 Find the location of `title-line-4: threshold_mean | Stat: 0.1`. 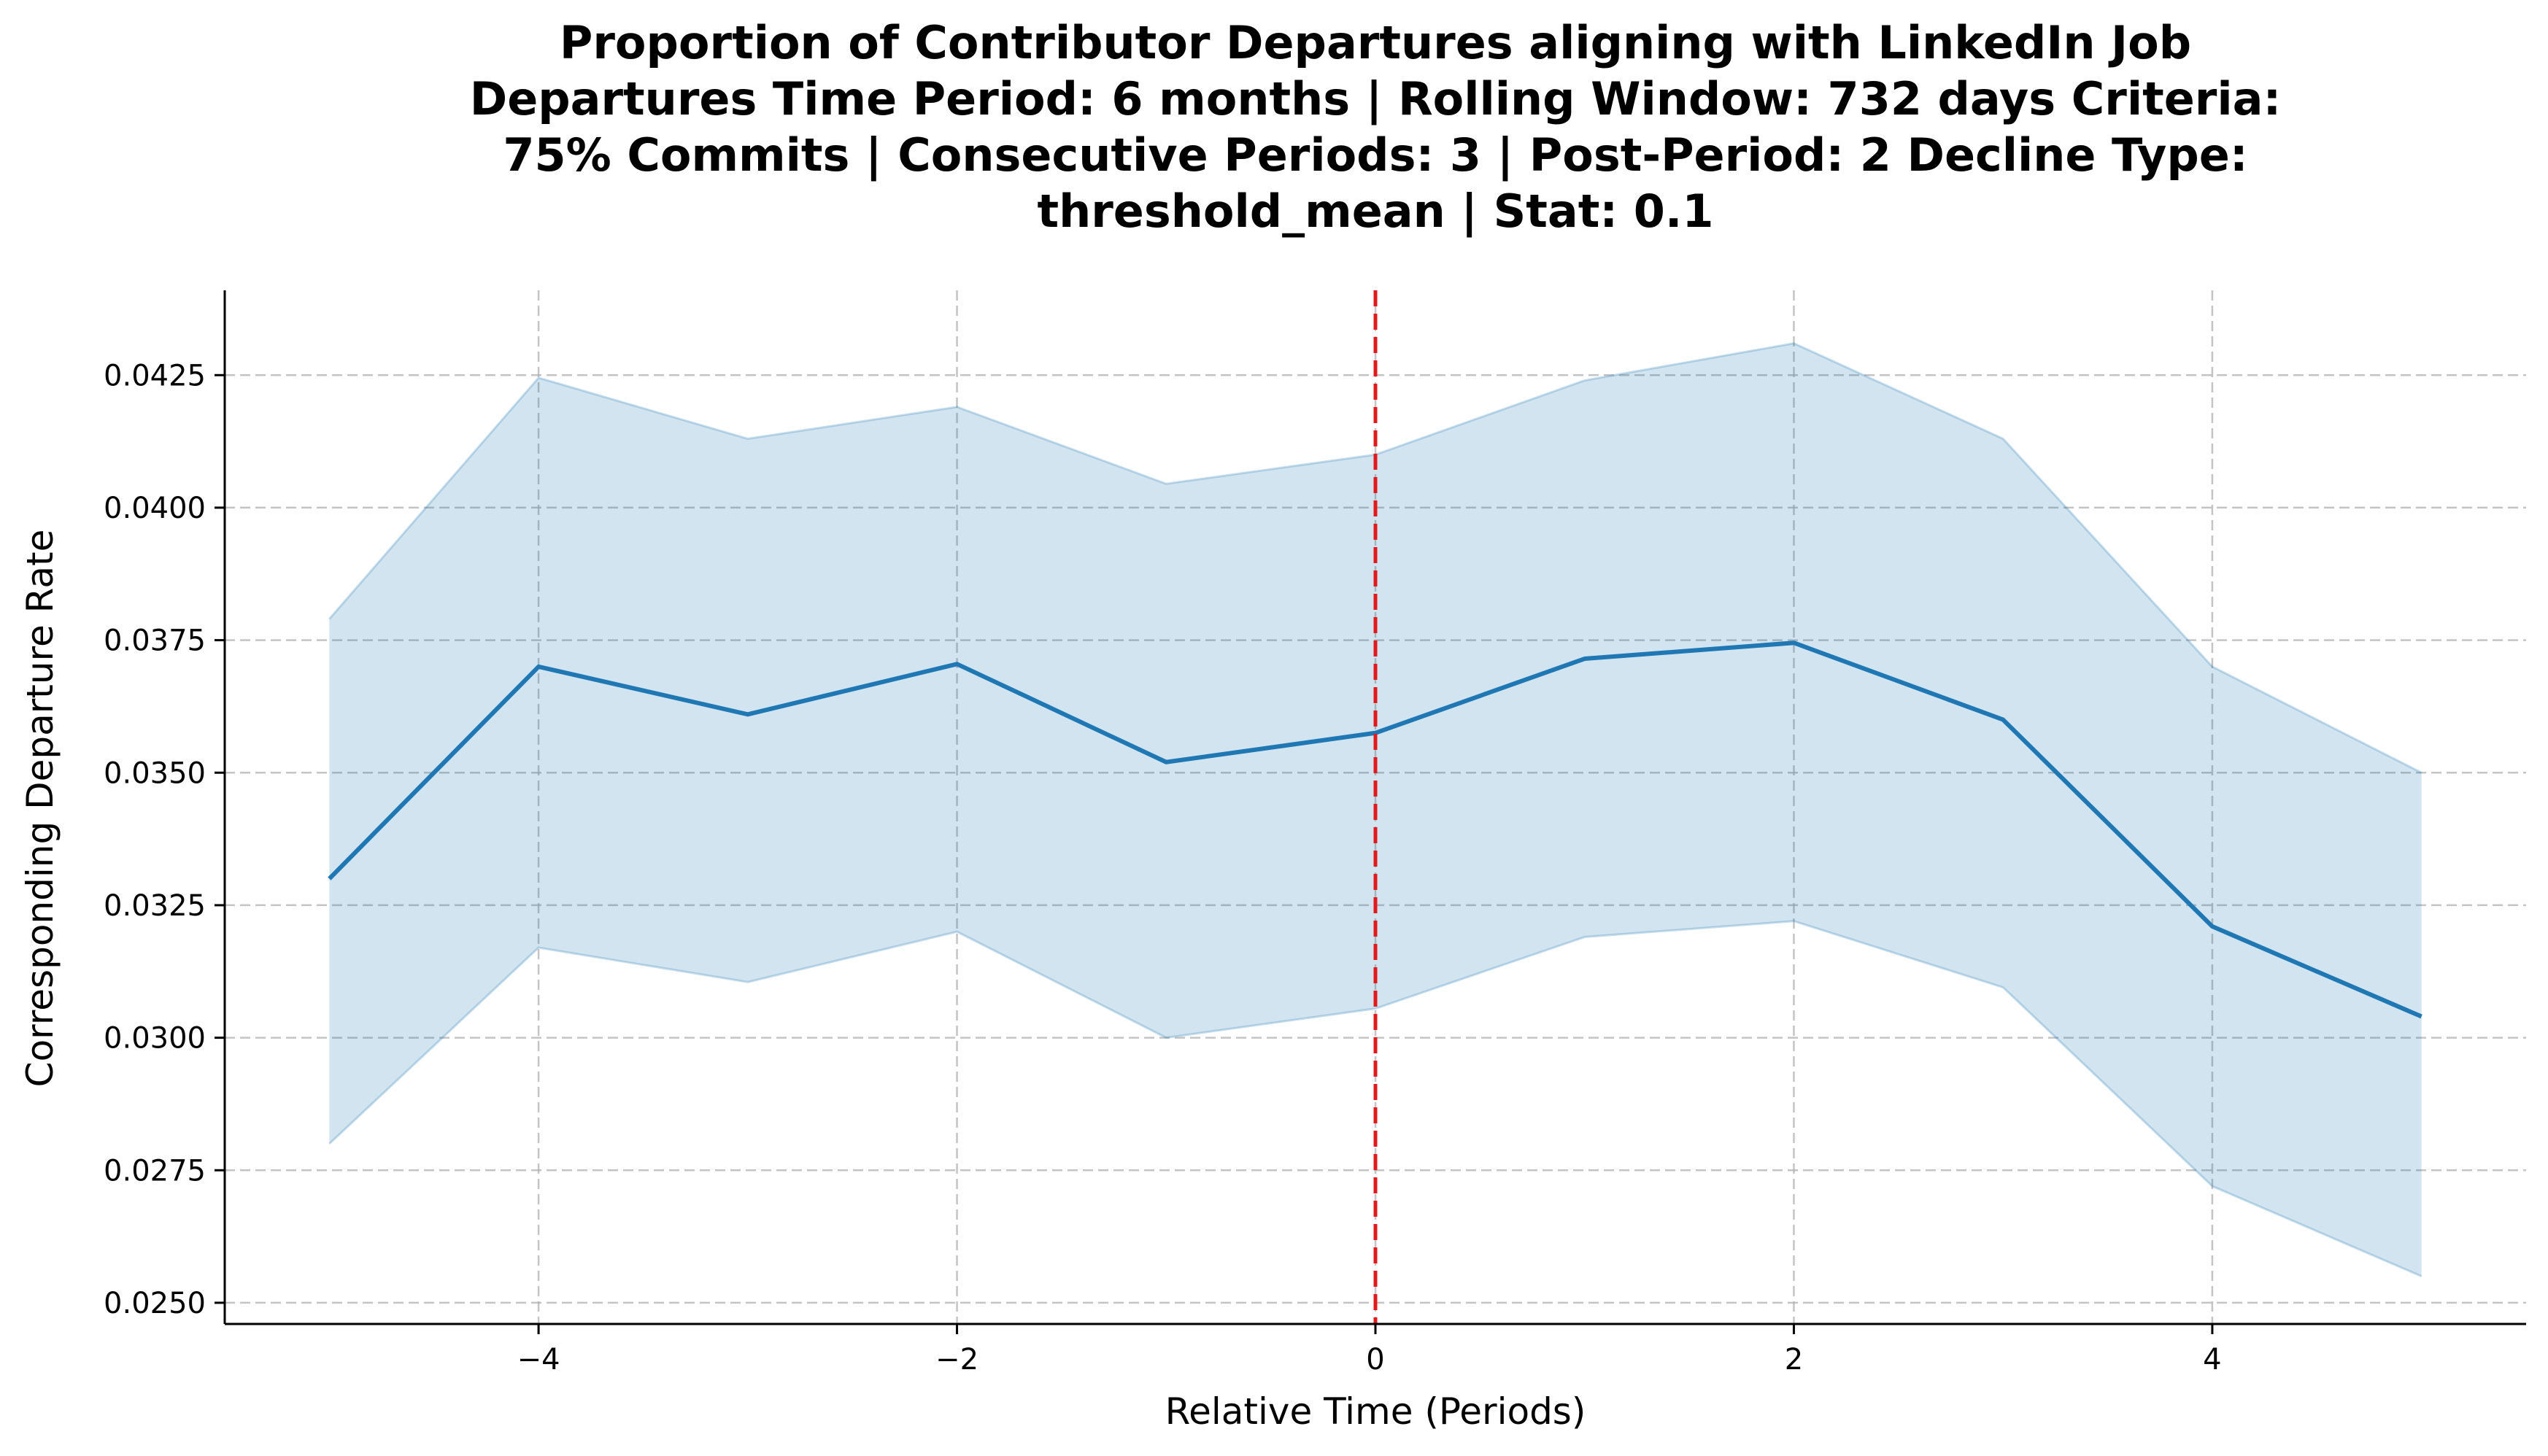

title-line-4: threshold_mean | Stat: 0.1 is located at coordinates (1375, 212).